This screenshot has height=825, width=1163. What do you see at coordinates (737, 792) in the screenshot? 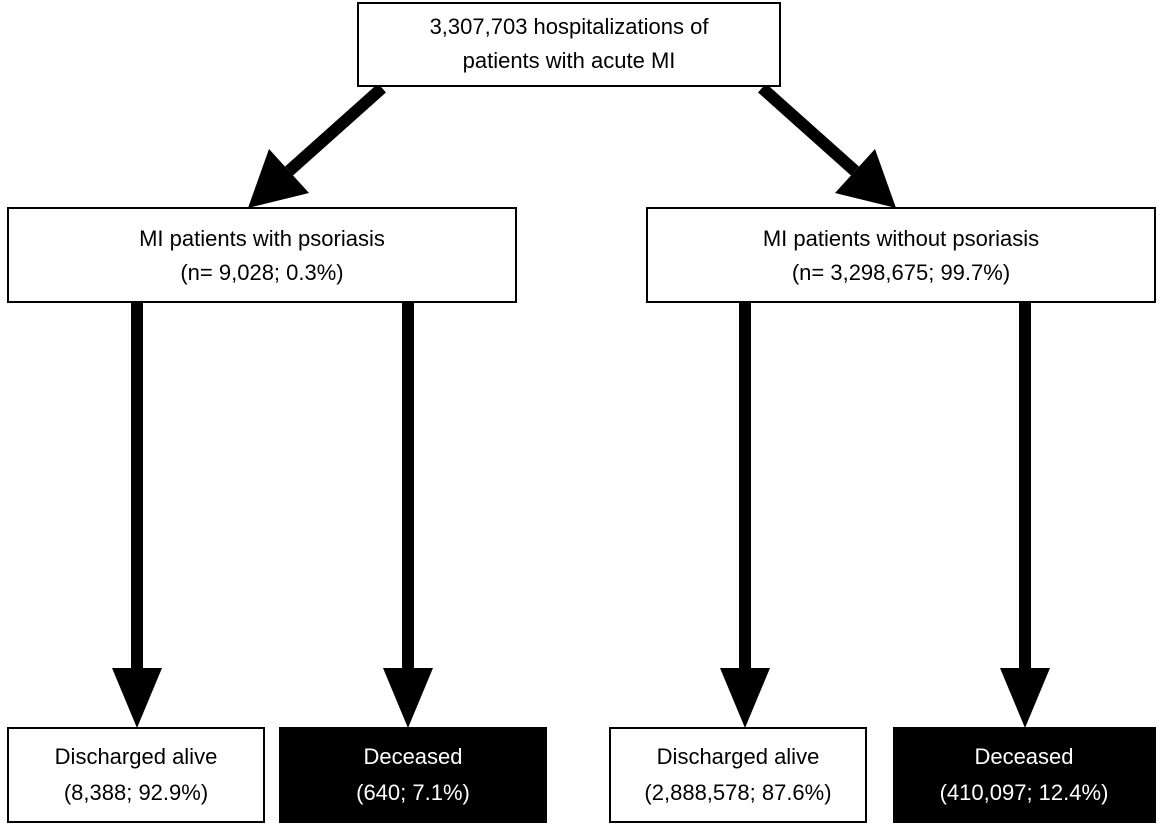
I see `node-text: (2,888,578; 87.6%)` at bounding box center [737, 792].